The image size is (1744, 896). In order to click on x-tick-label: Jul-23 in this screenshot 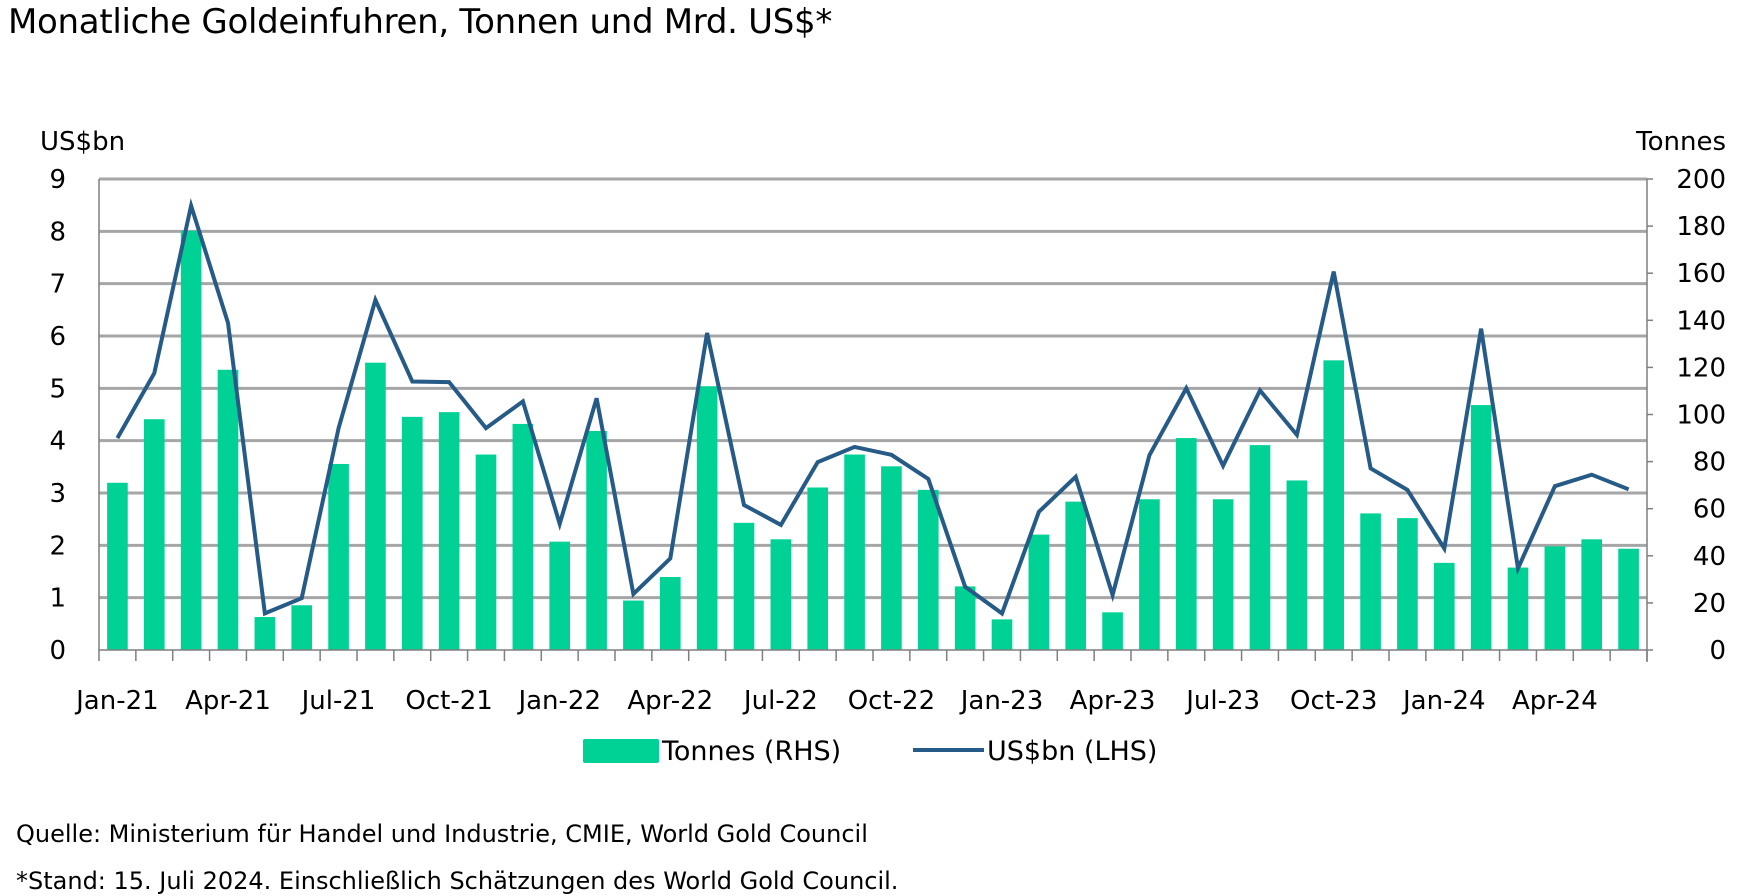, I will do `click(1222, 701)`.